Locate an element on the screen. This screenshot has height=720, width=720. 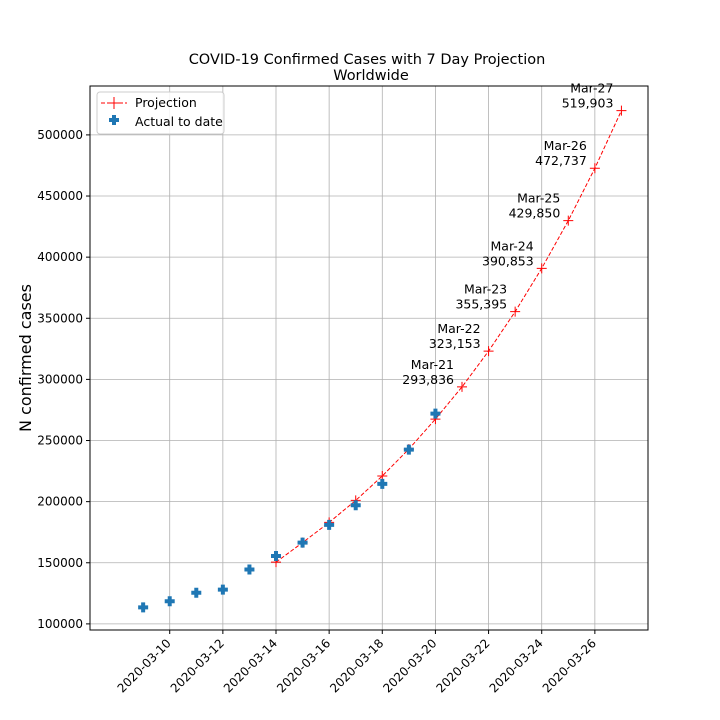
annotation-date: Mar-26 is located at coordinates (565, 145).